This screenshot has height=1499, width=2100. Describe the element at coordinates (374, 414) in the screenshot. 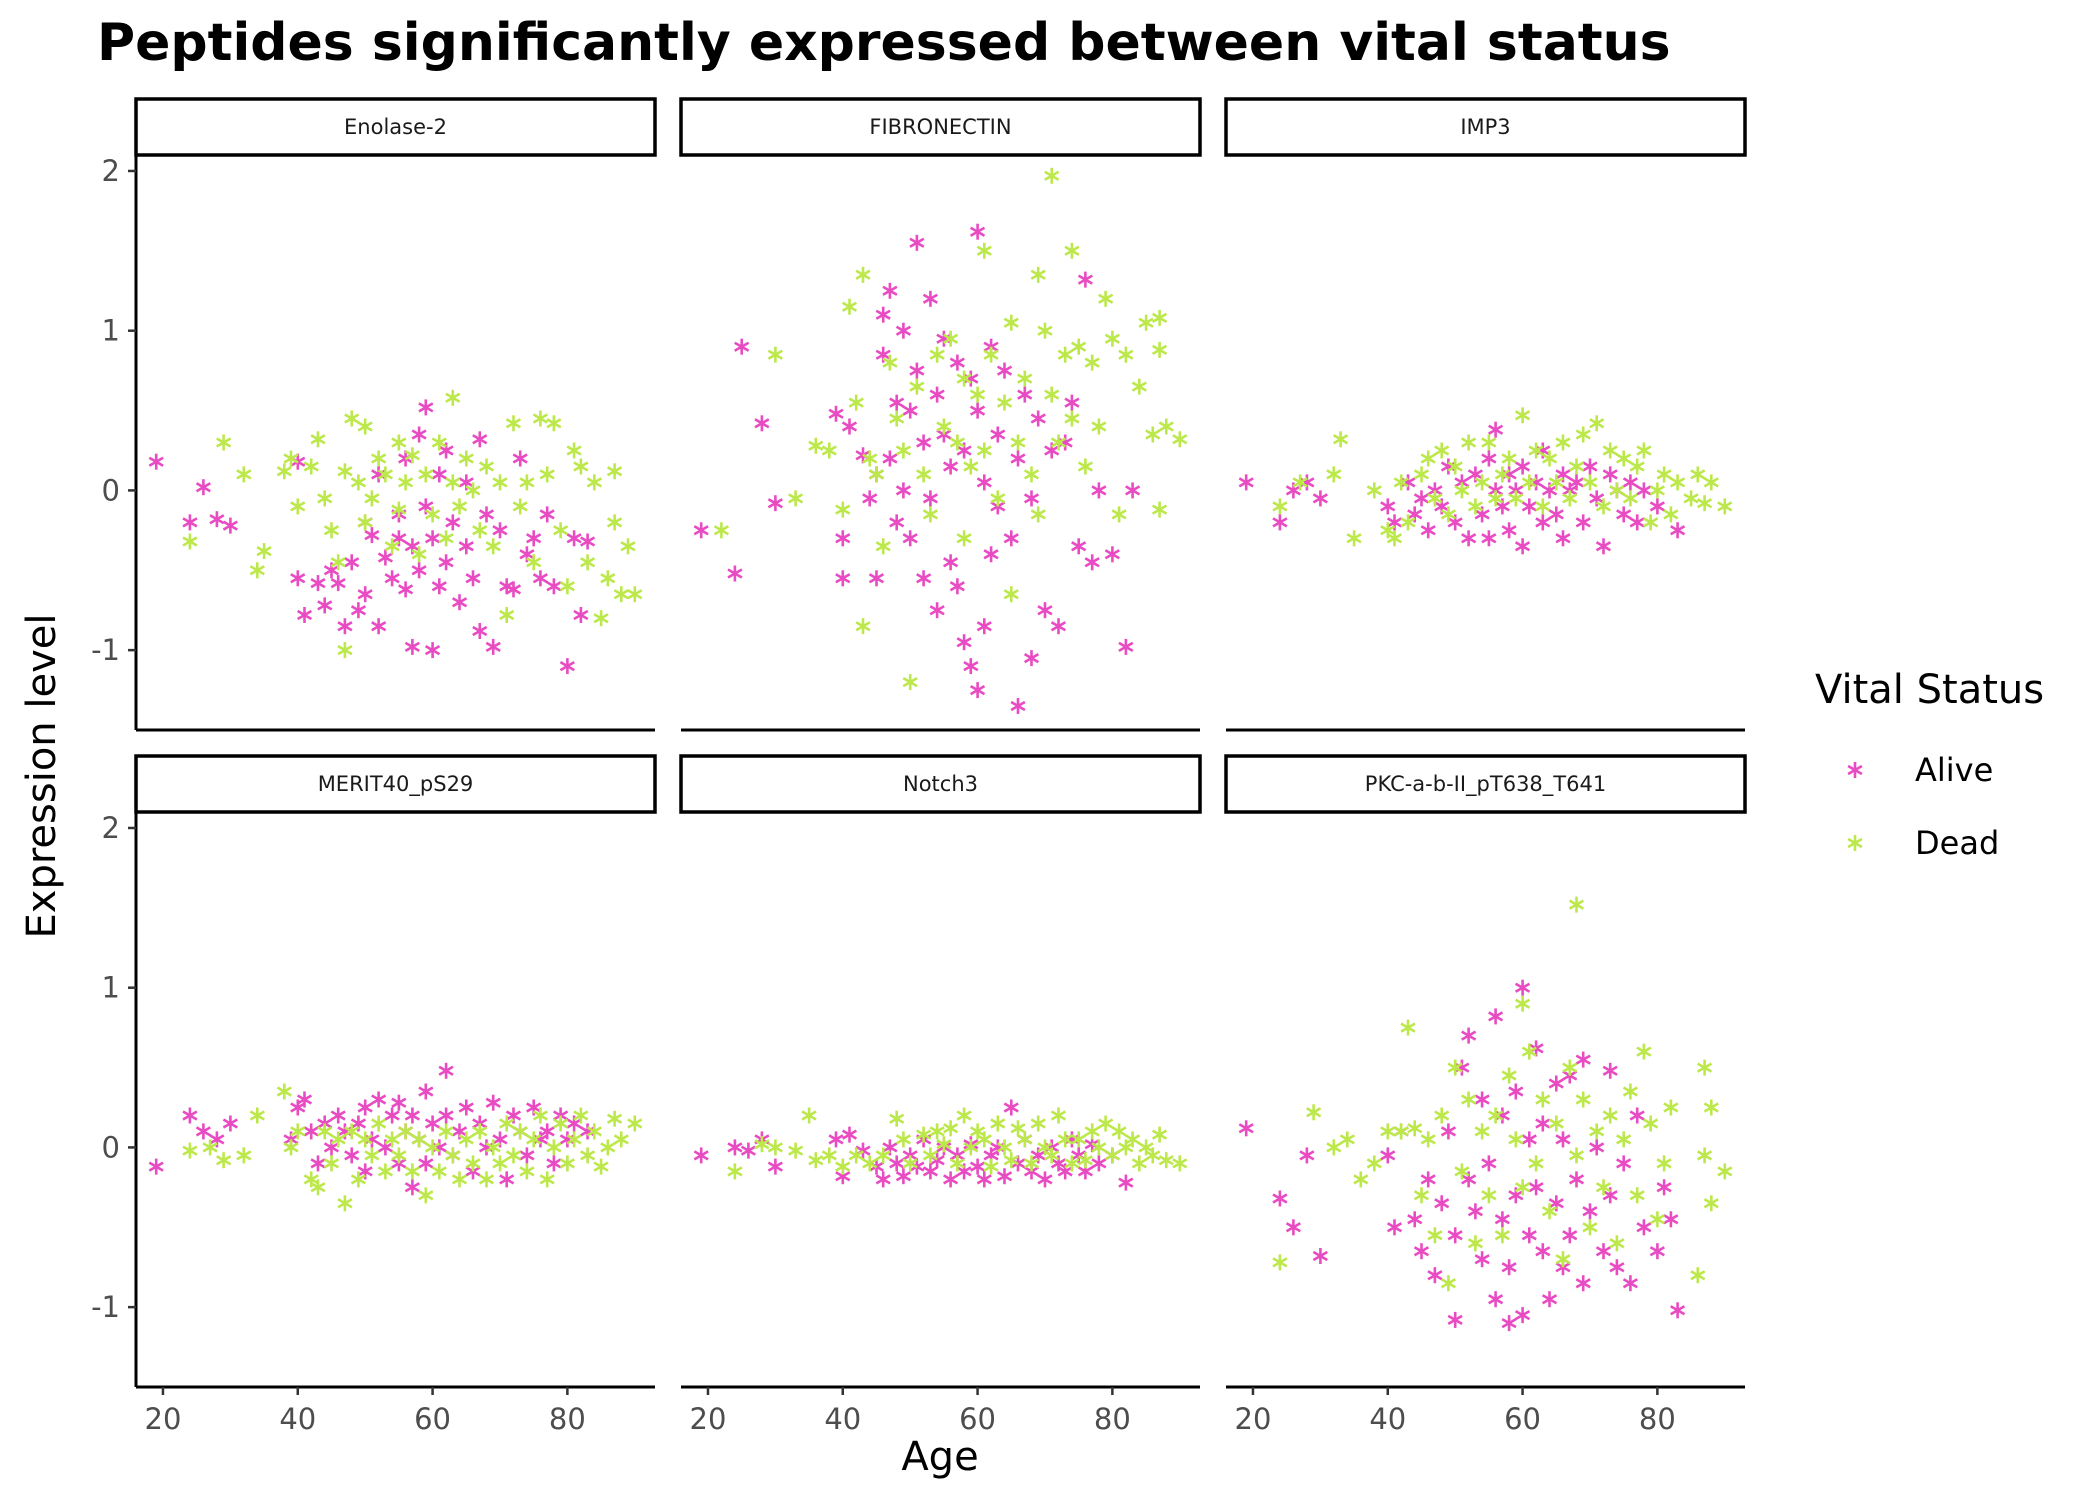

I see `panel-enolase-2: Enolase-2 -1 0 1 2` at that location.